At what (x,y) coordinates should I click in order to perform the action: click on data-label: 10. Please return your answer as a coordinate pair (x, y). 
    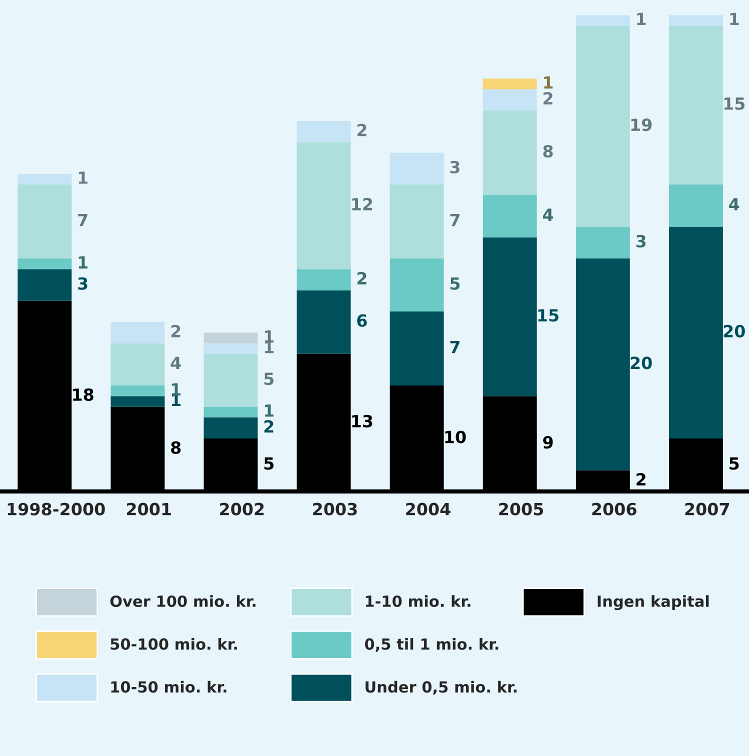
    Looking at the image, I should click on (455, 437).